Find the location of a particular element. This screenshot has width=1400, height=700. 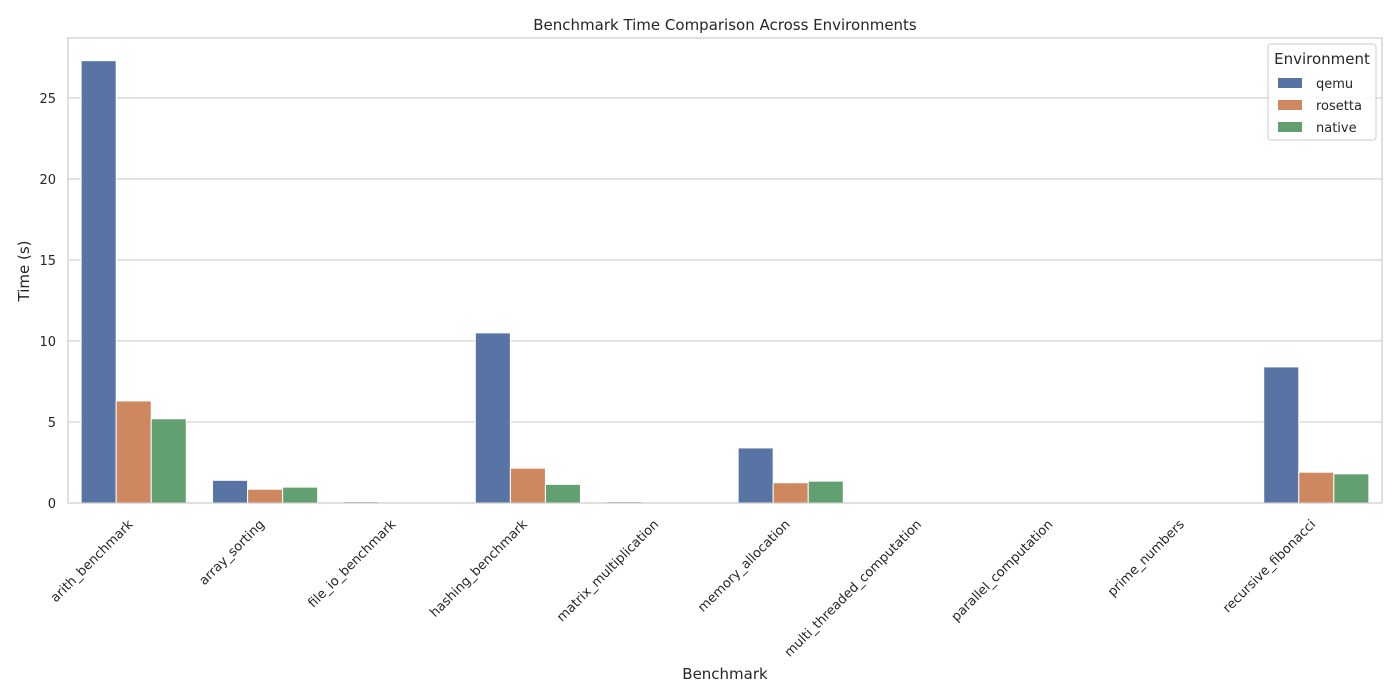

bar-qemu-array_sorting is located at coordinates (230, 491).